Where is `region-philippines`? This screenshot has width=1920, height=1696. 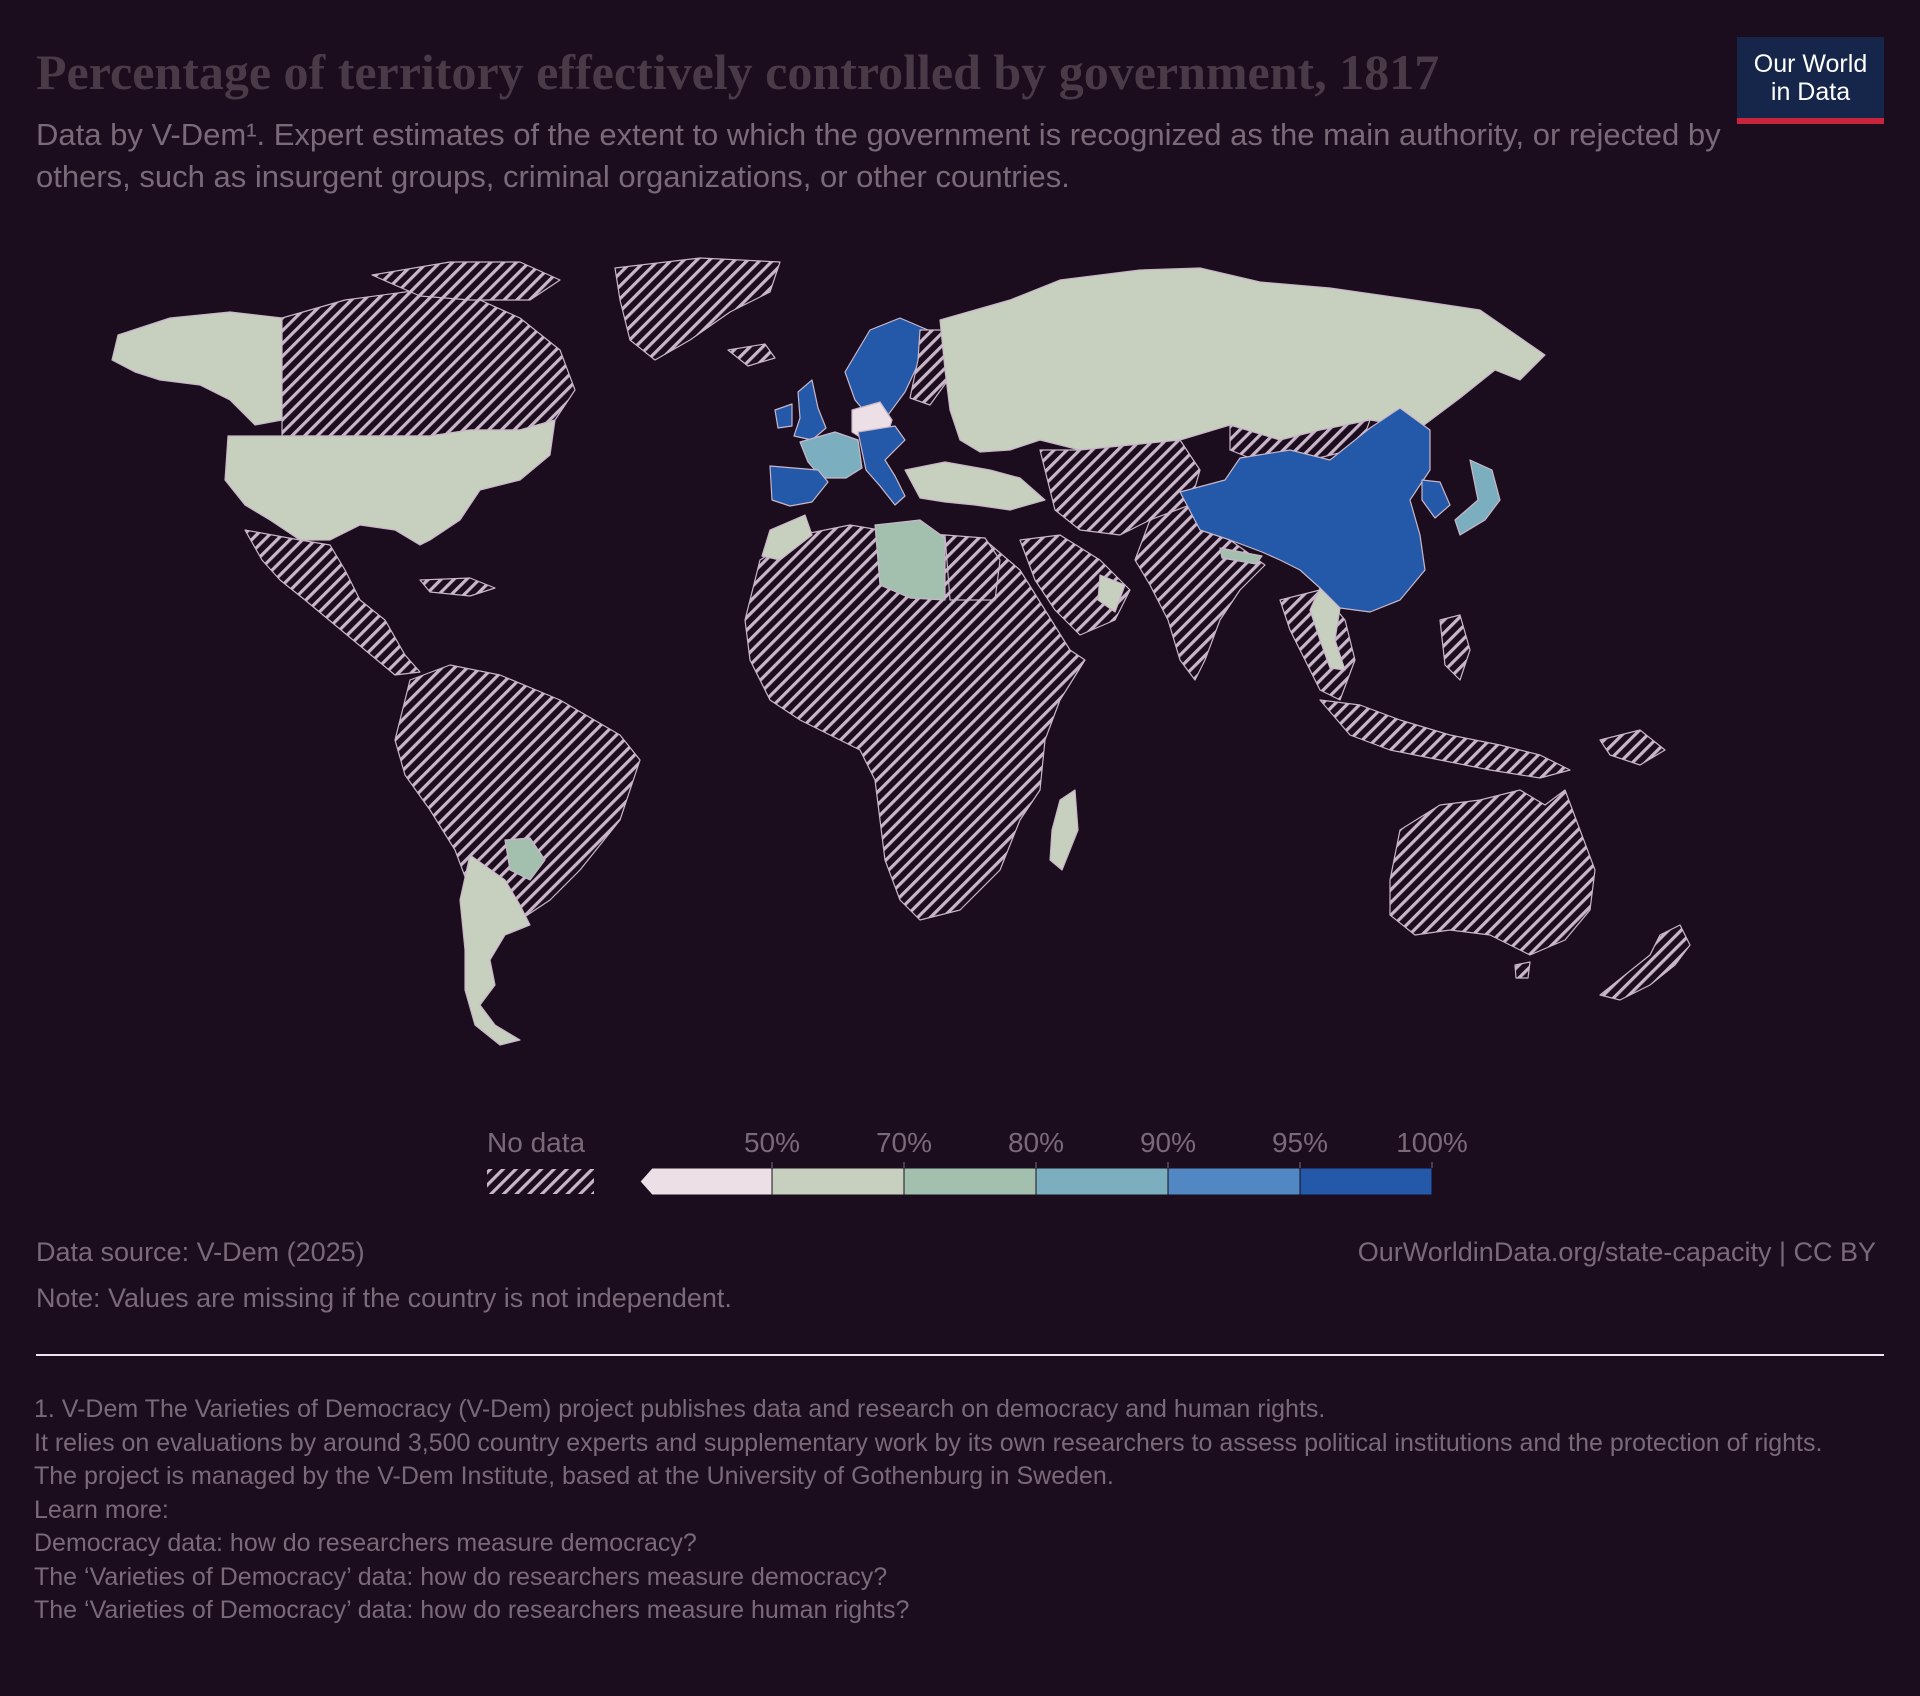 region-philippines is located at coordinates (1455, 647).